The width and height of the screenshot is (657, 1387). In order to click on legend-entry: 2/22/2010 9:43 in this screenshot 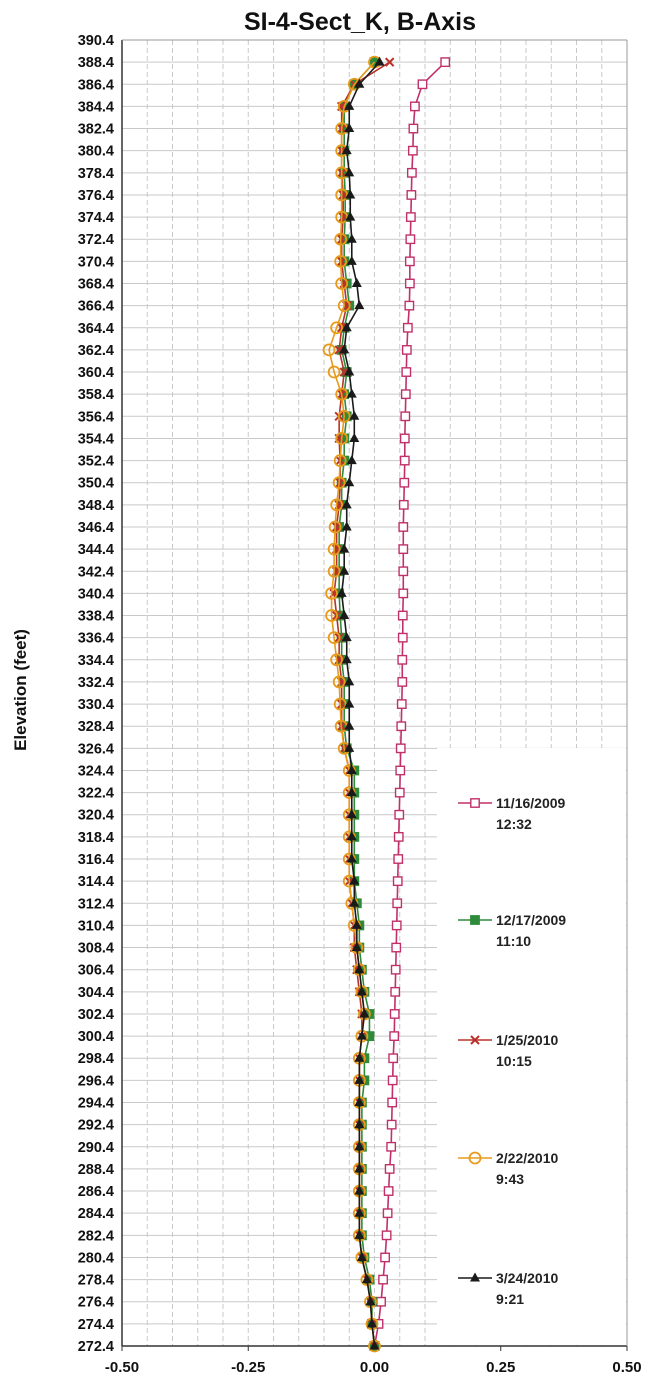, I will do `click(508, 1168)`.